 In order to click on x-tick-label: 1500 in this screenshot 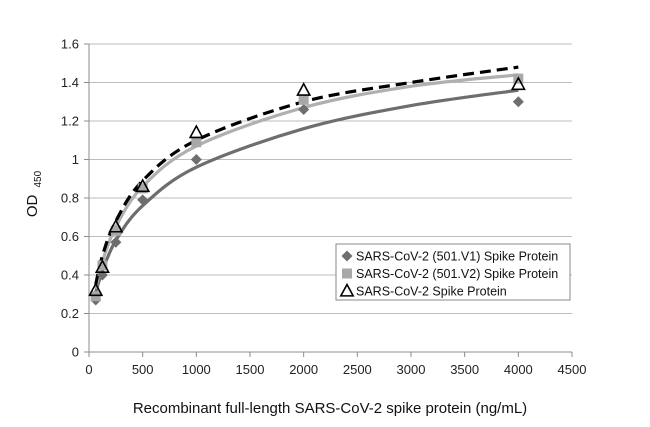, I will do `click(250, 369)`.